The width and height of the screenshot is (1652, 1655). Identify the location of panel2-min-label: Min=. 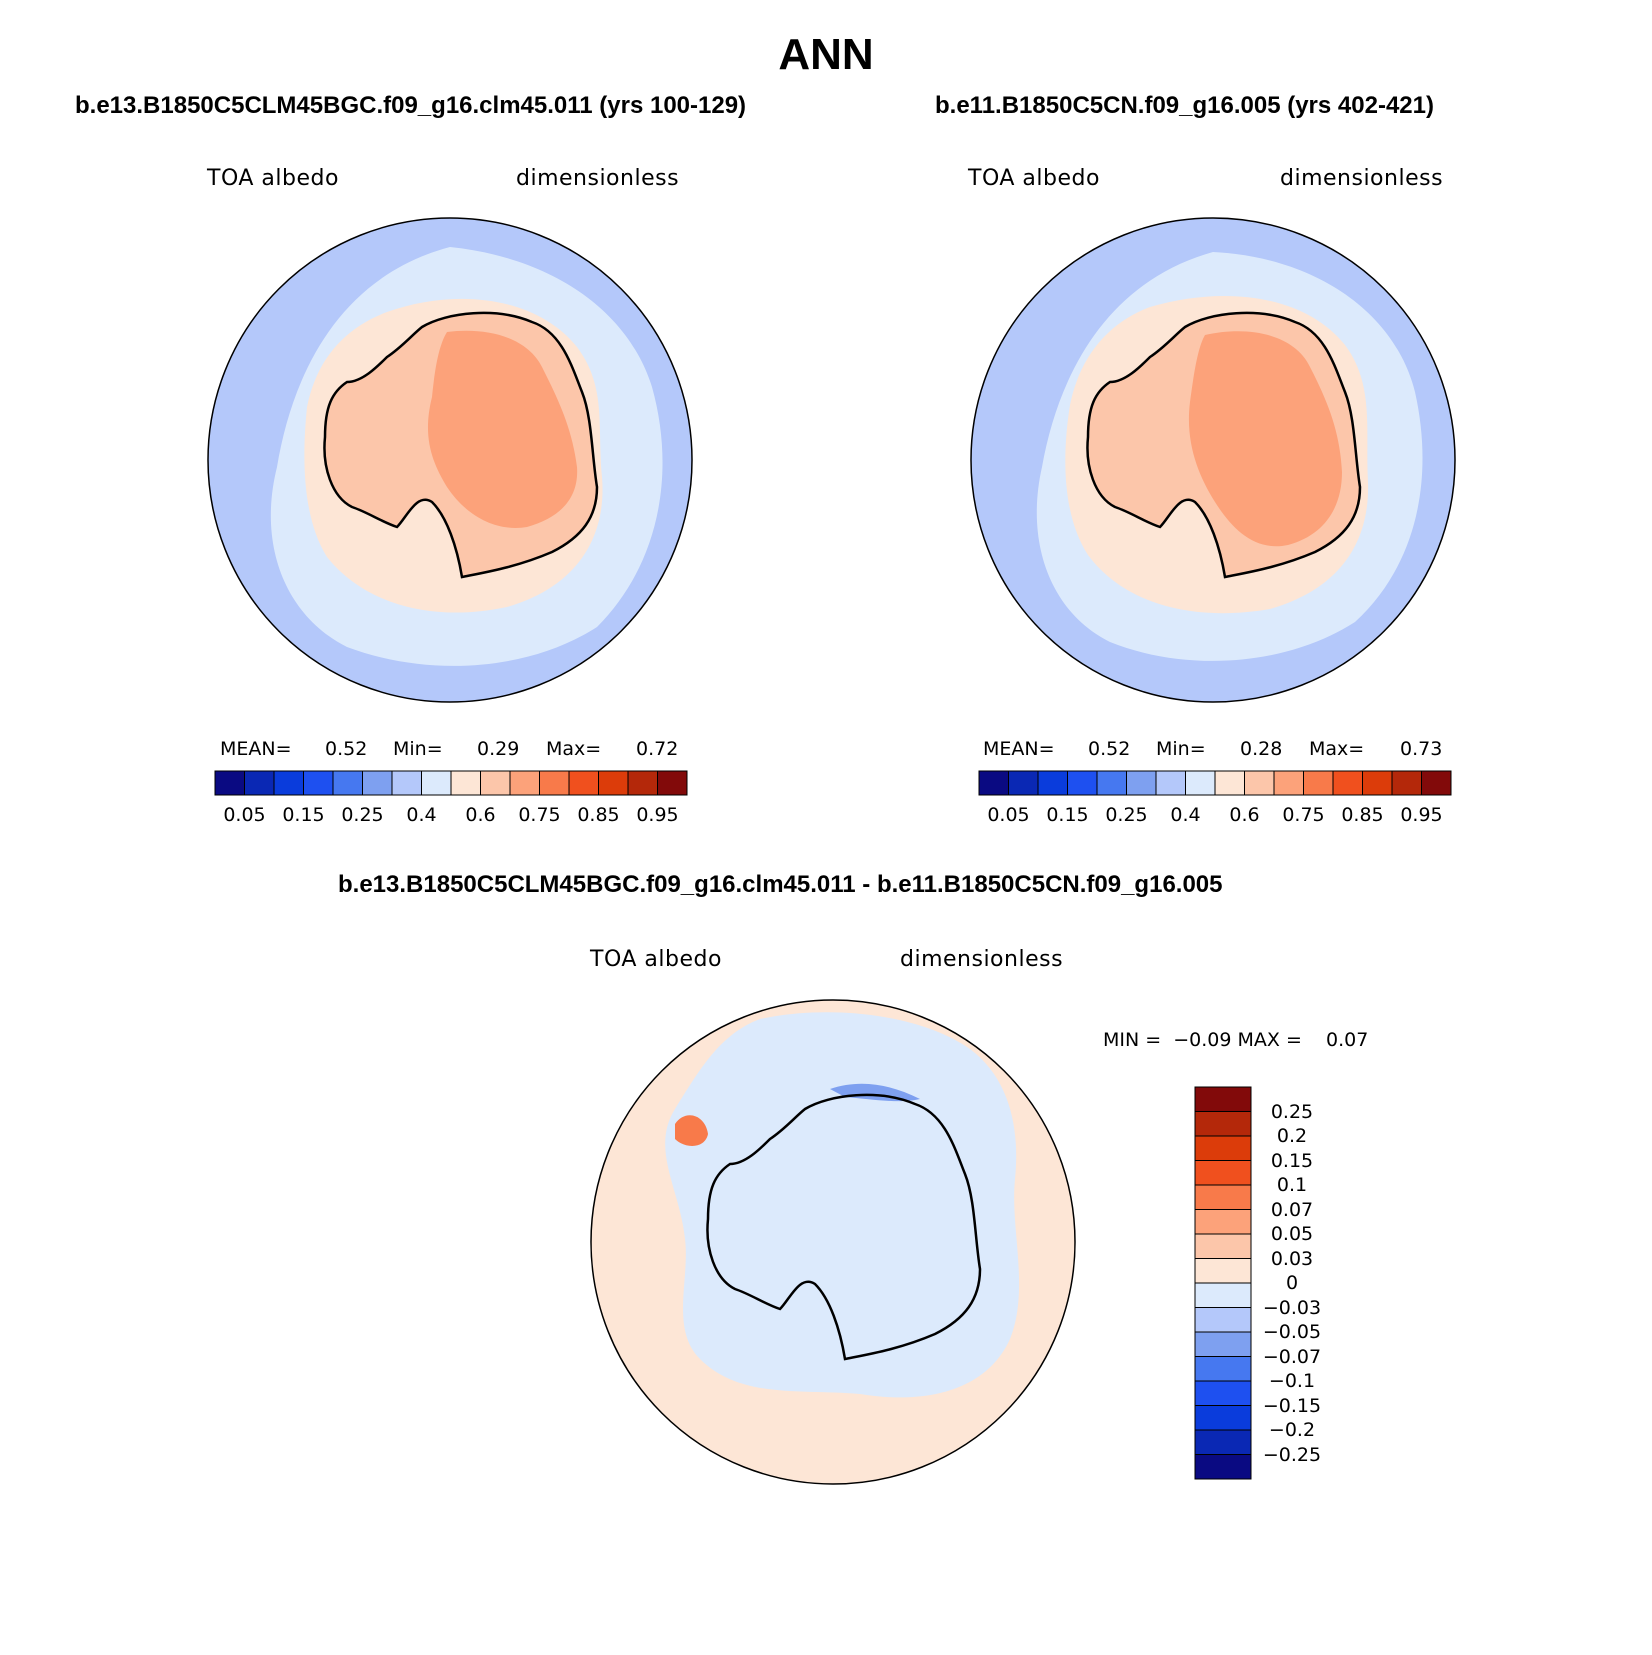
(1181, 749).